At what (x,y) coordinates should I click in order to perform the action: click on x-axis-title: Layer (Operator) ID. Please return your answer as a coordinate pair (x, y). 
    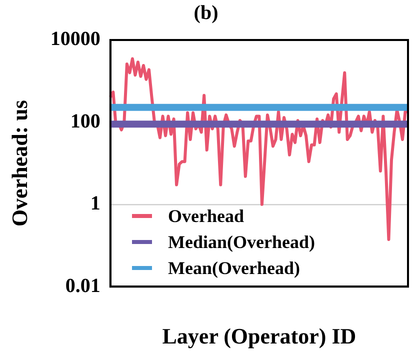
    Looking at the image, I should click on (259, 335).